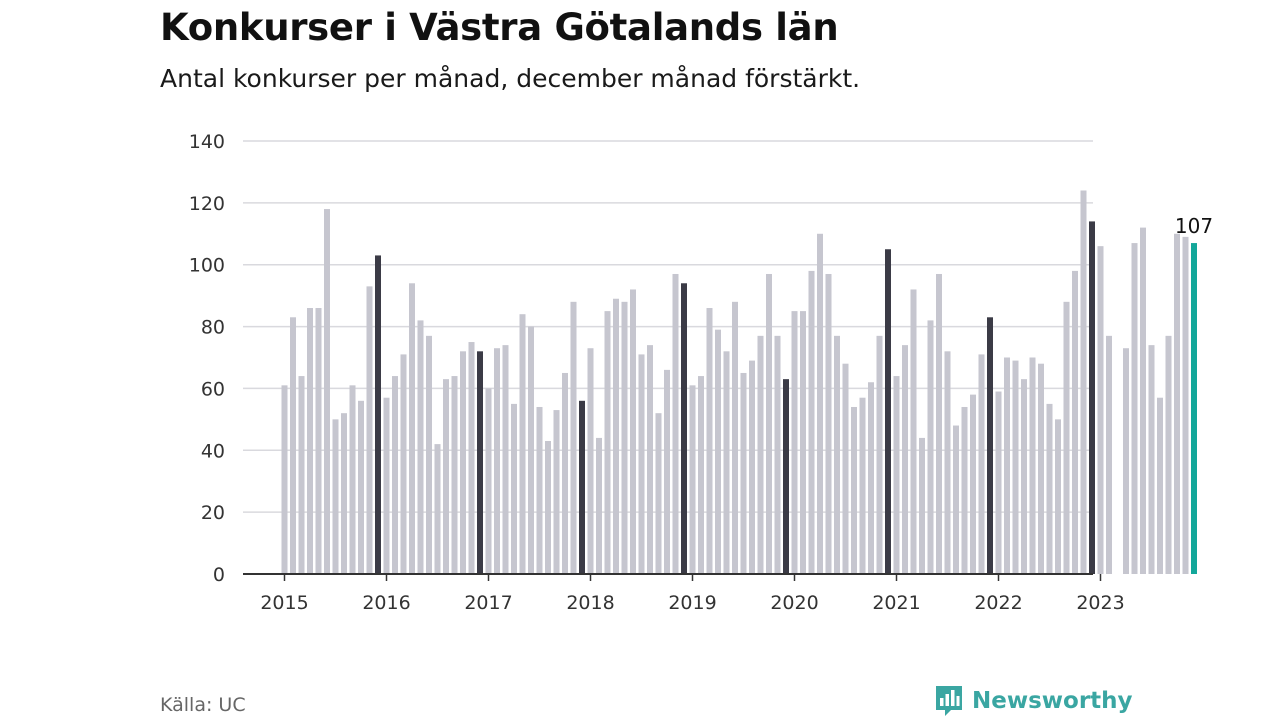 The width and height of the screenshot is (1280, 720). Describe the element at coordinates (1100, 603) in the screenshot. I see `x-tick-label: 2023` at that location.